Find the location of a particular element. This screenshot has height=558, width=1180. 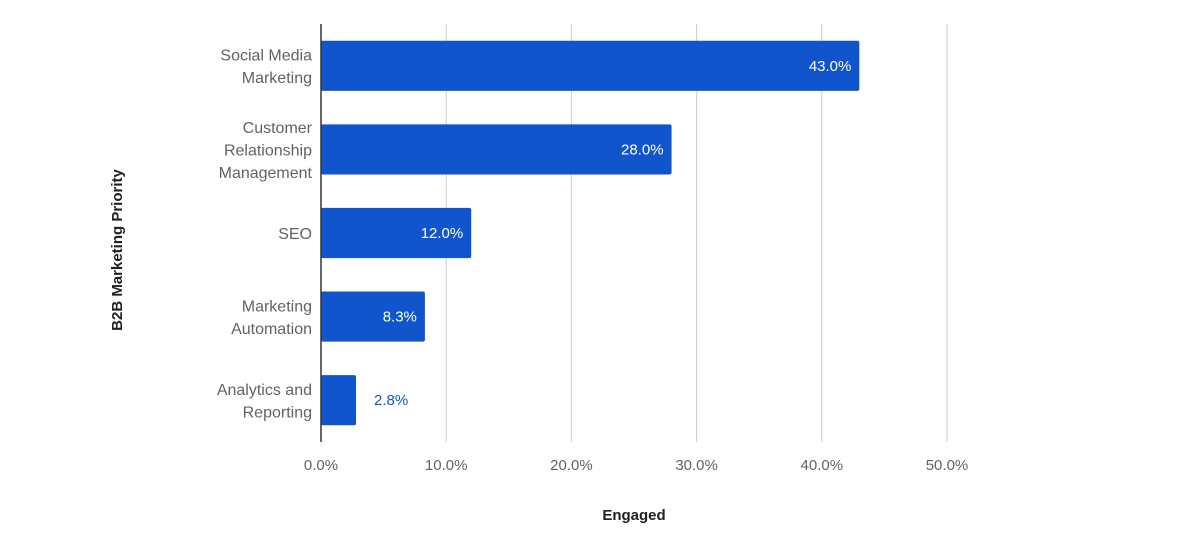

category-label: Analytics and Reporting is located at coordinates (264, 402).